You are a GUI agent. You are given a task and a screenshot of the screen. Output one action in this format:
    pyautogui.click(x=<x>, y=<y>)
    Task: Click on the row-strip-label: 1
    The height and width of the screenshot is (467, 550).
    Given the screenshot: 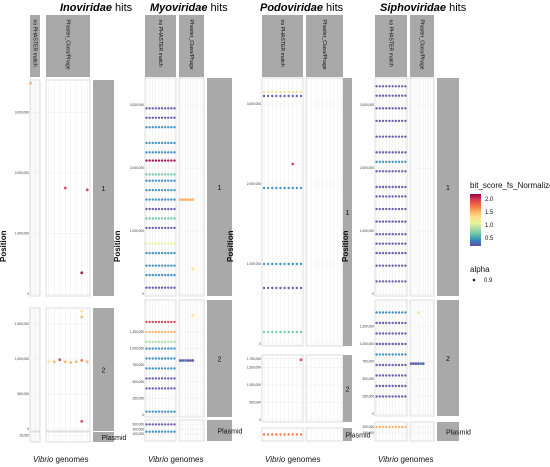 What is the action you would take?
    pyautogui.click(x=104, y=189)
    